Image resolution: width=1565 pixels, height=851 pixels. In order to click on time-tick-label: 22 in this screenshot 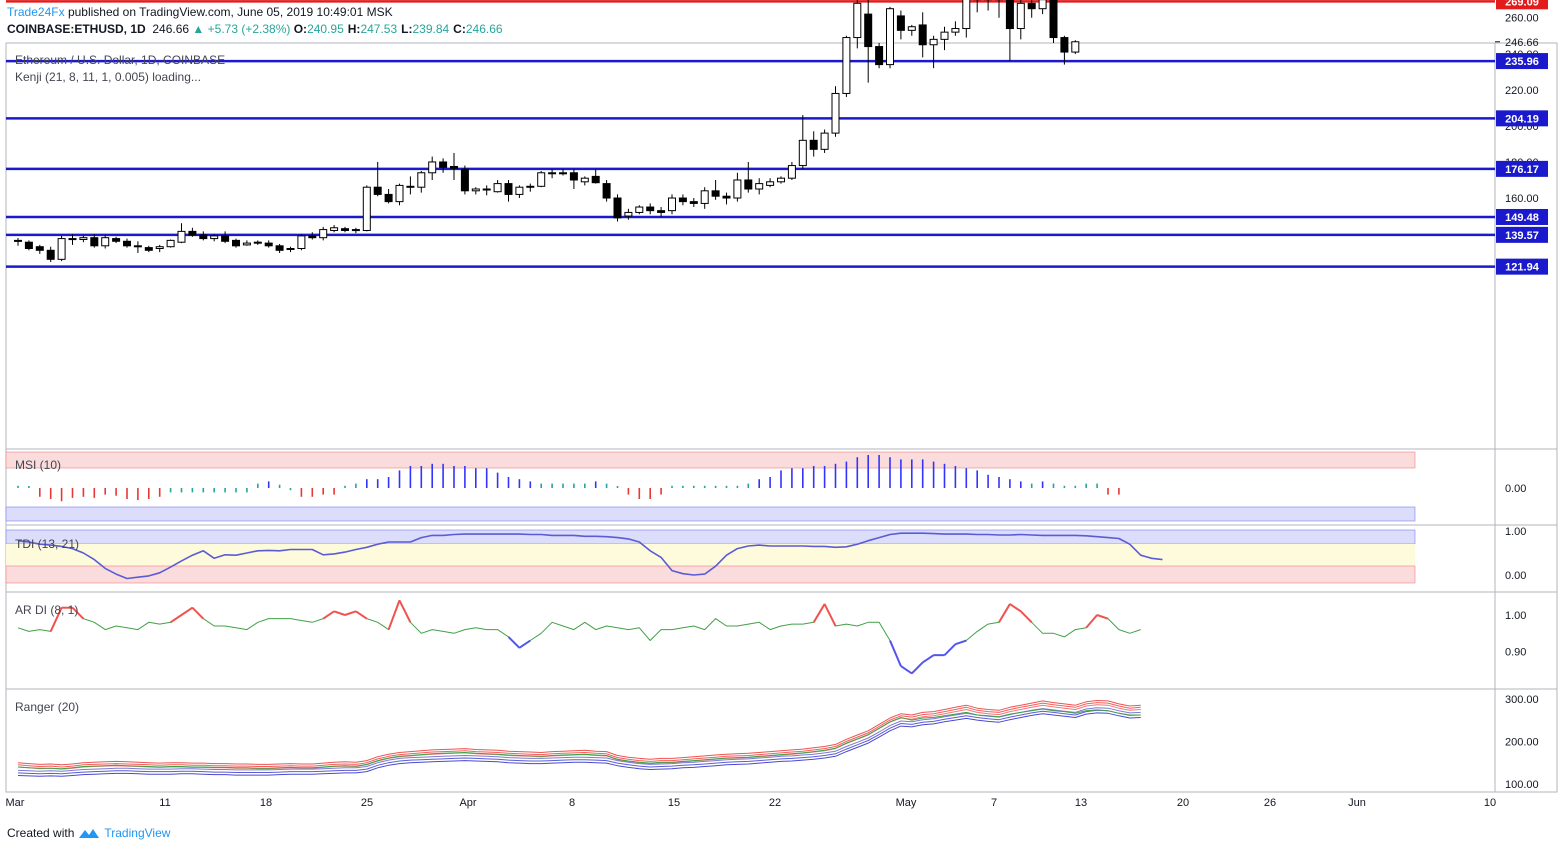, I will do `click(775, 803)`.